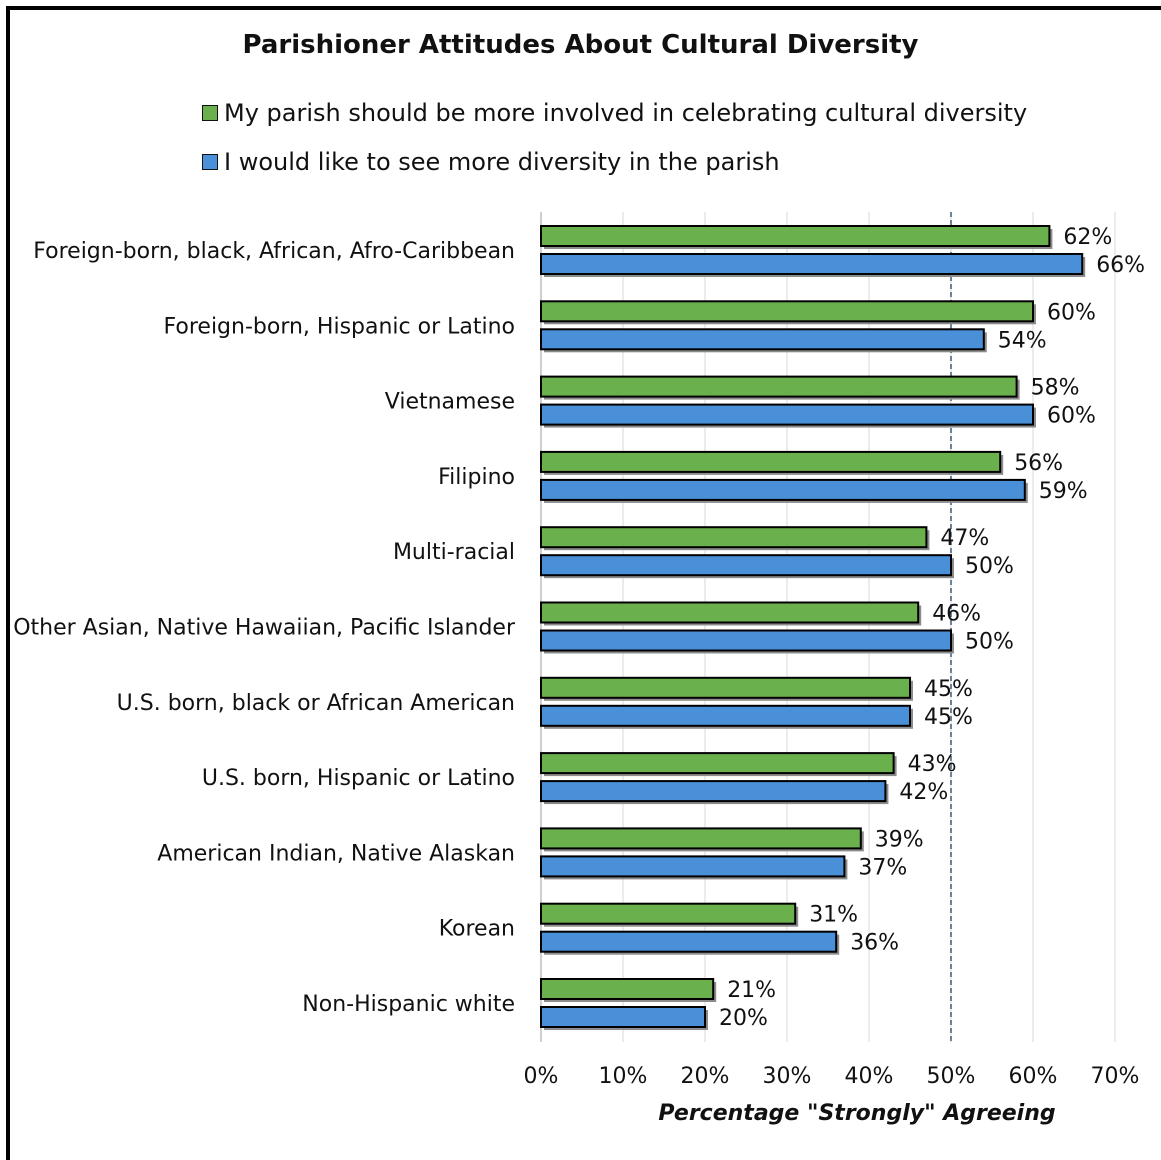  Describe the element at coordinates (1087, 237) in the screenshot. I see `data-label: 62%` at that location.